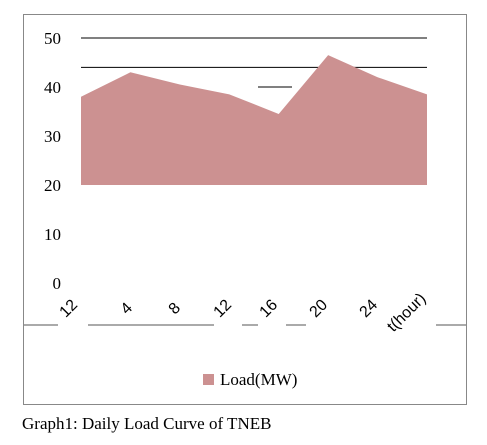  I want to click on figure-caption: Graph1: Daily Load Curve of TNEB, so click(147, 423).